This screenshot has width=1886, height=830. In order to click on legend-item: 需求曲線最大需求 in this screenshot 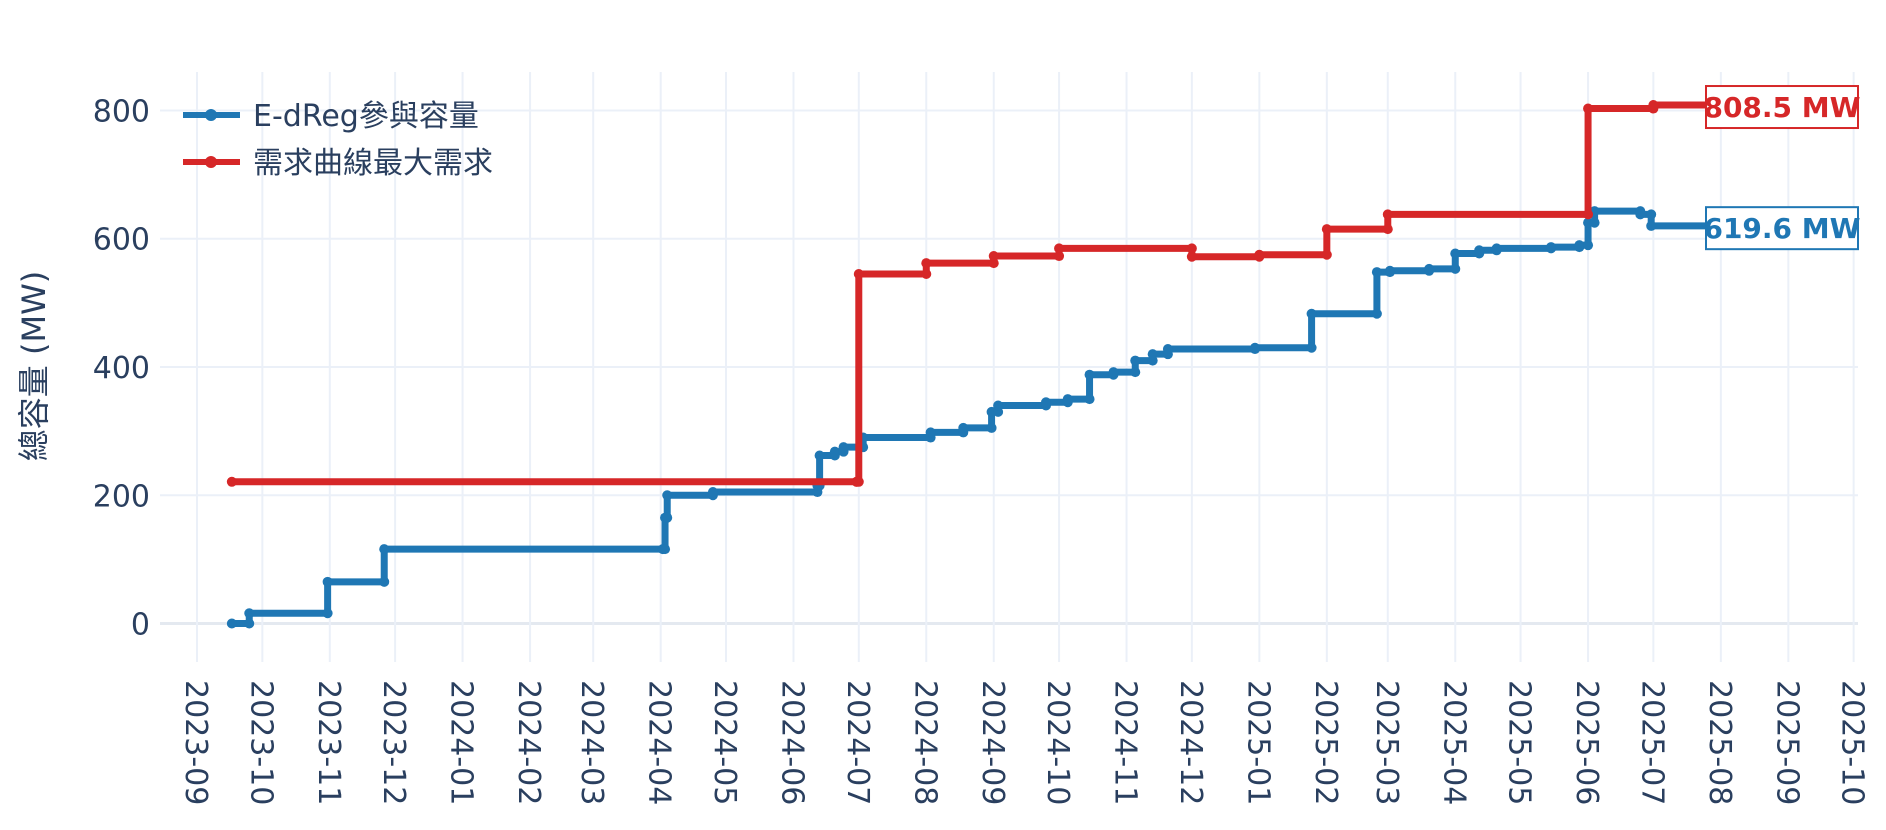, I will do `click(338, 163)`.